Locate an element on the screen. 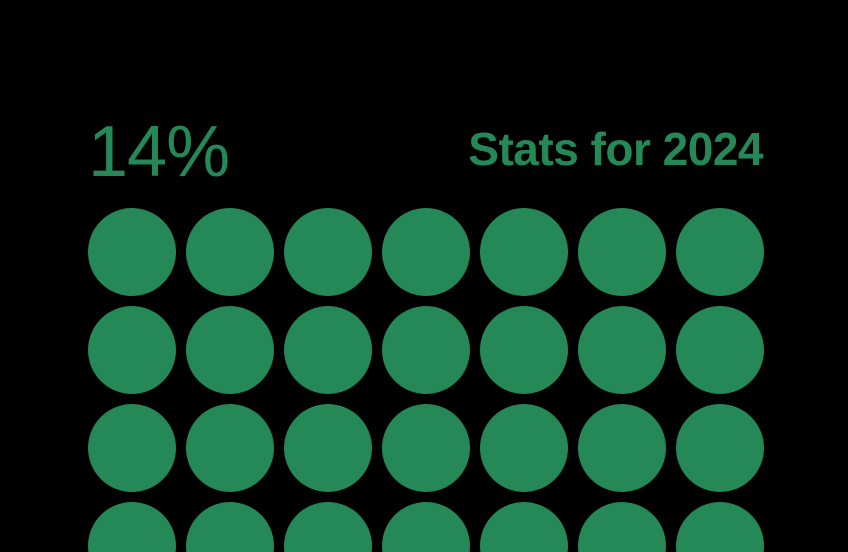 The height and width of the screenshot is (552, 848). header-row: 14% Stats for 2024 is located at coordinates (425, 152).